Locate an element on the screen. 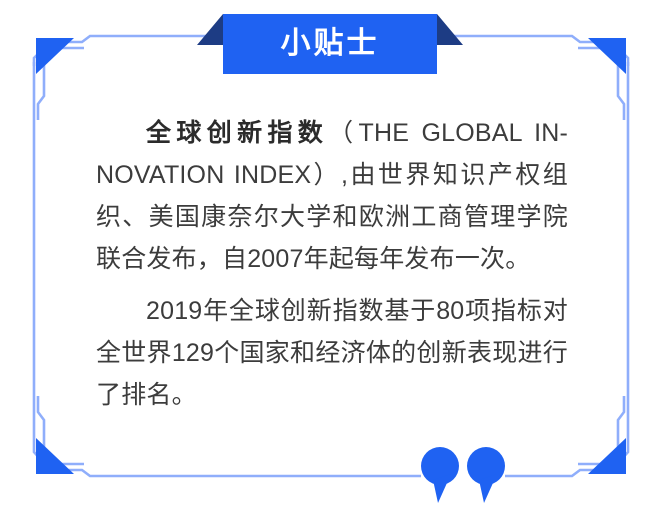  corner-triangle-bottom-left is located at coordinates (55, 456).